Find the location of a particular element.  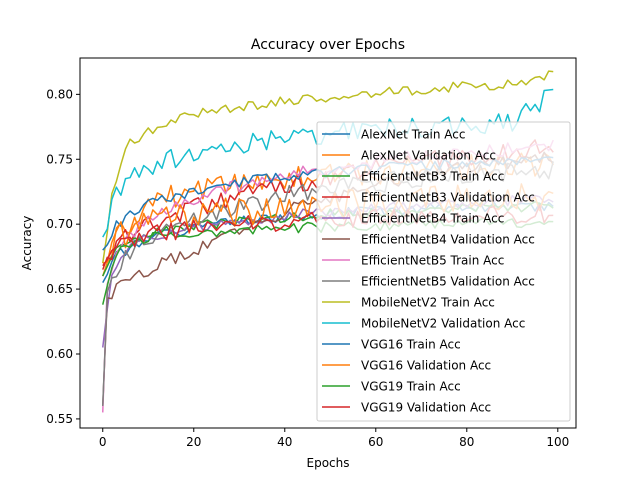

y-tick-label: 0.70 is located at coordinates (59, 224).